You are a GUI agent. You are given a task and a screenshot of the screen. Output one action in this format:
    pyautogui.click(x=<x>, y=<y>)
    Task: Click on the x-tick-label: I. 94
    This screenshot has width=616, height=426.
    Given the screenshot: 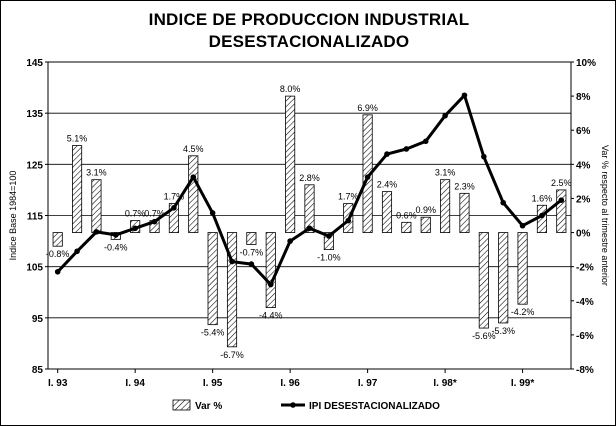 What is the action you would take?
    pyautogui.click(x=135, y=383)
    